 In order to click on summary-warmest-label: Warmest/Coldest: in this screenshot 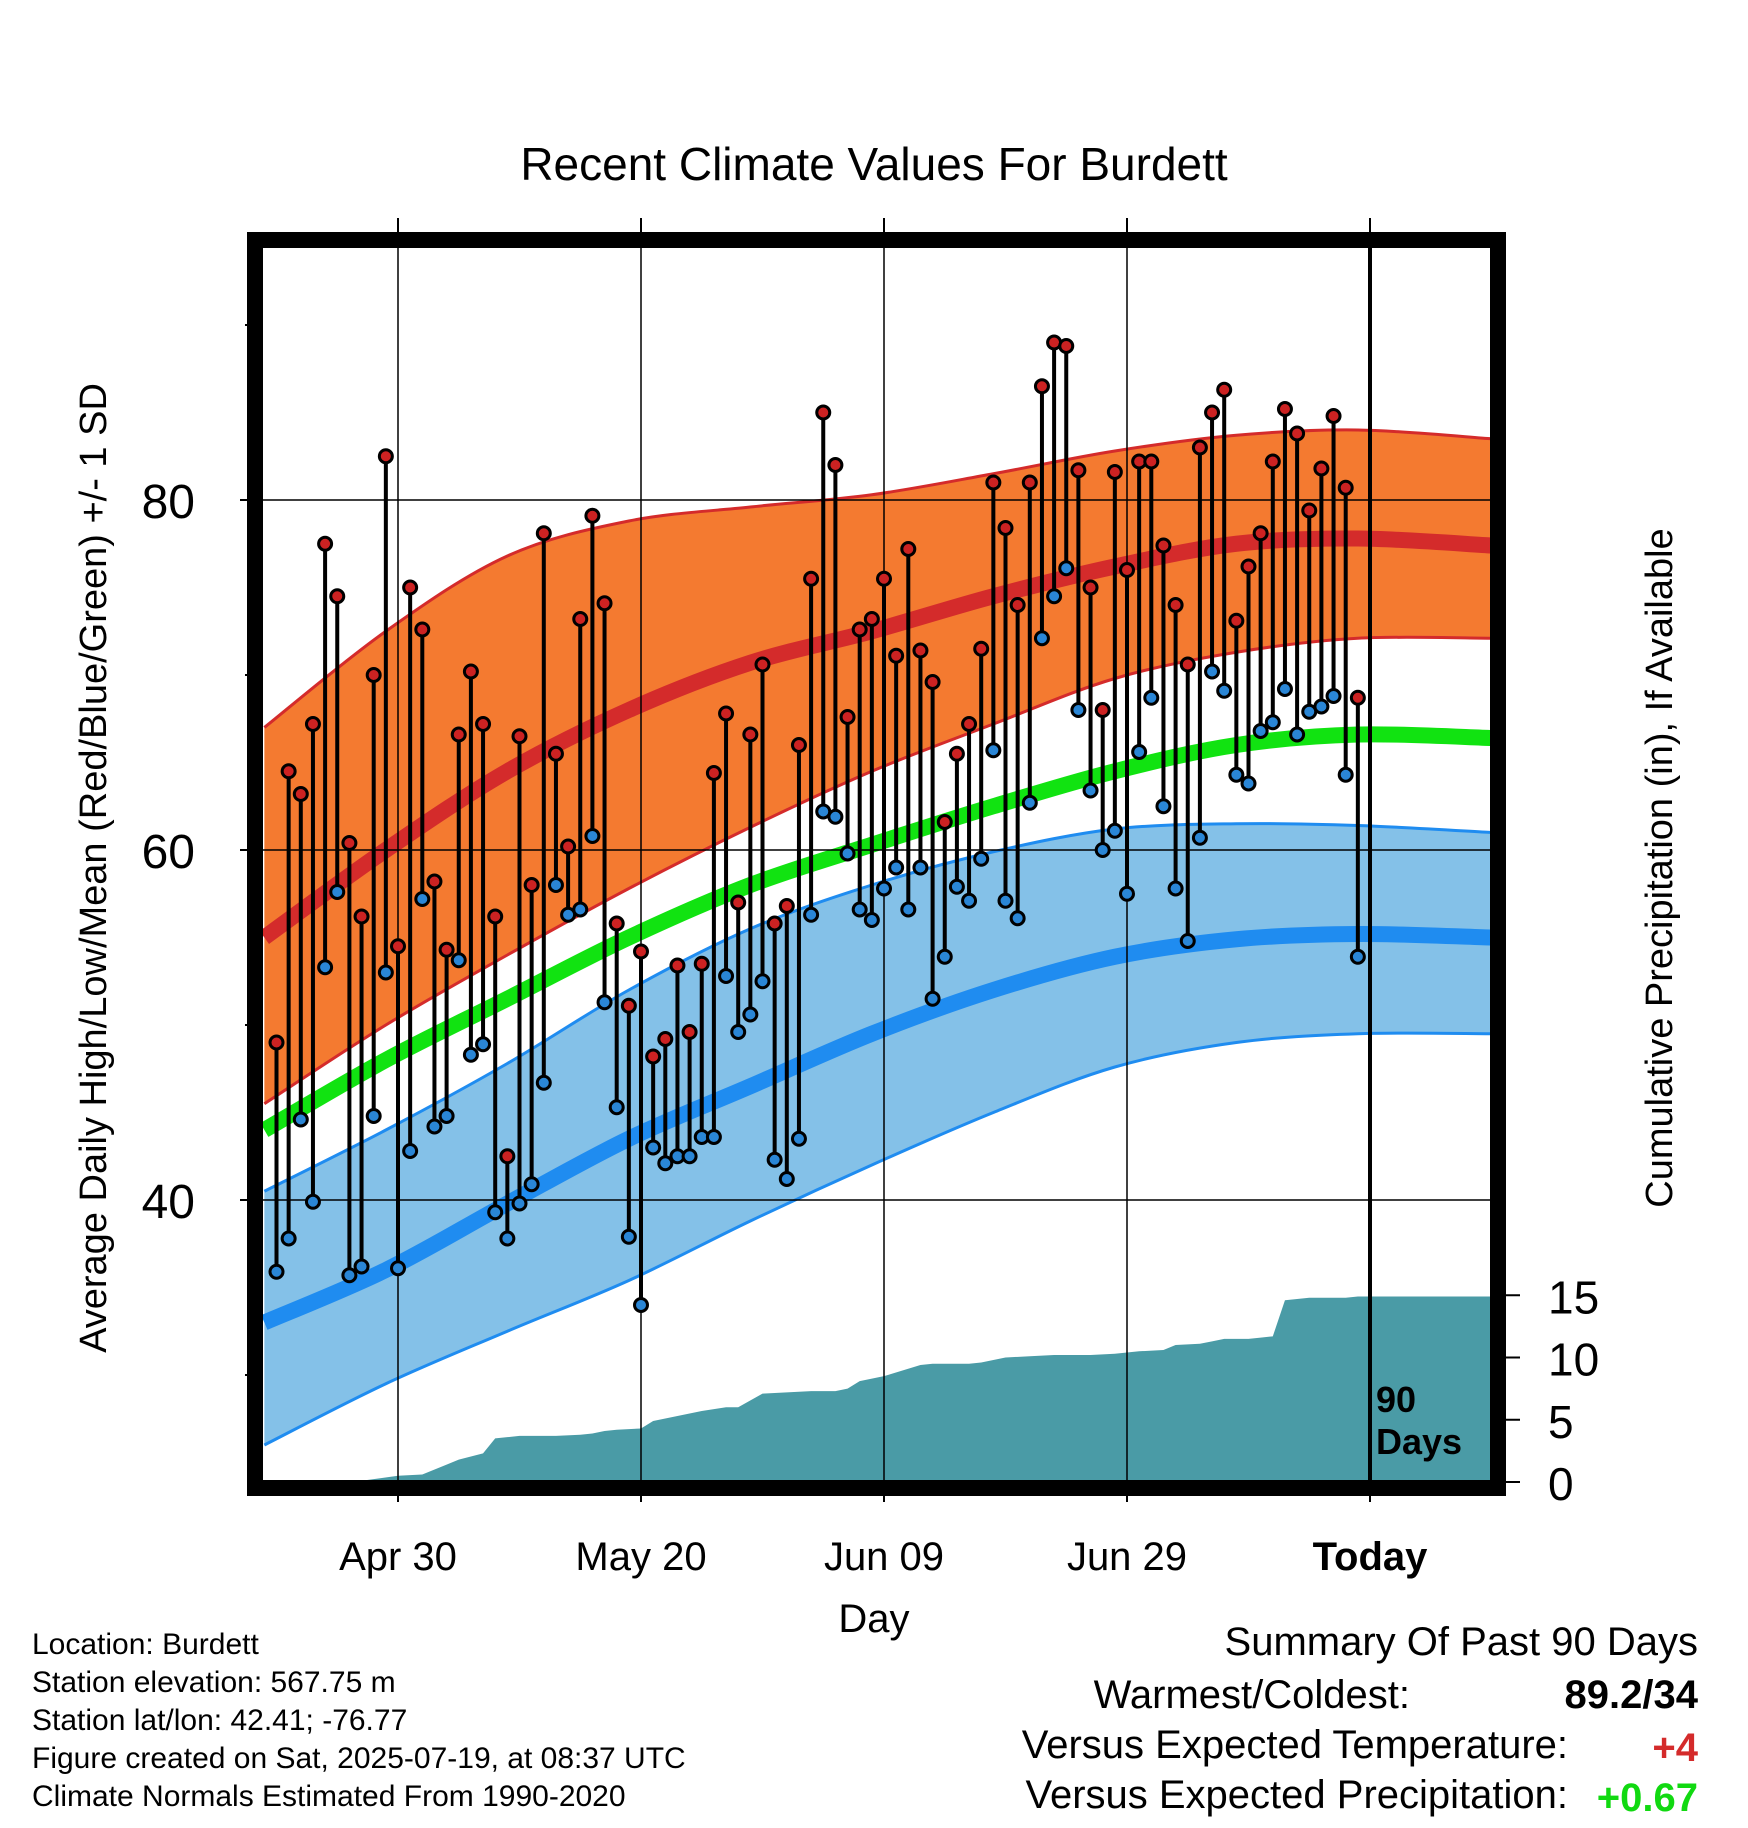, I will do `click(1251, 1695)`.